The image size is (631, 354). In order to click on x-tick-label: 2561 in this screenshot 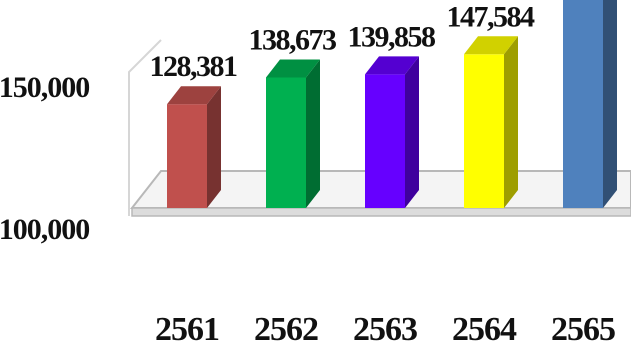, I will do `click(187, 329)`.